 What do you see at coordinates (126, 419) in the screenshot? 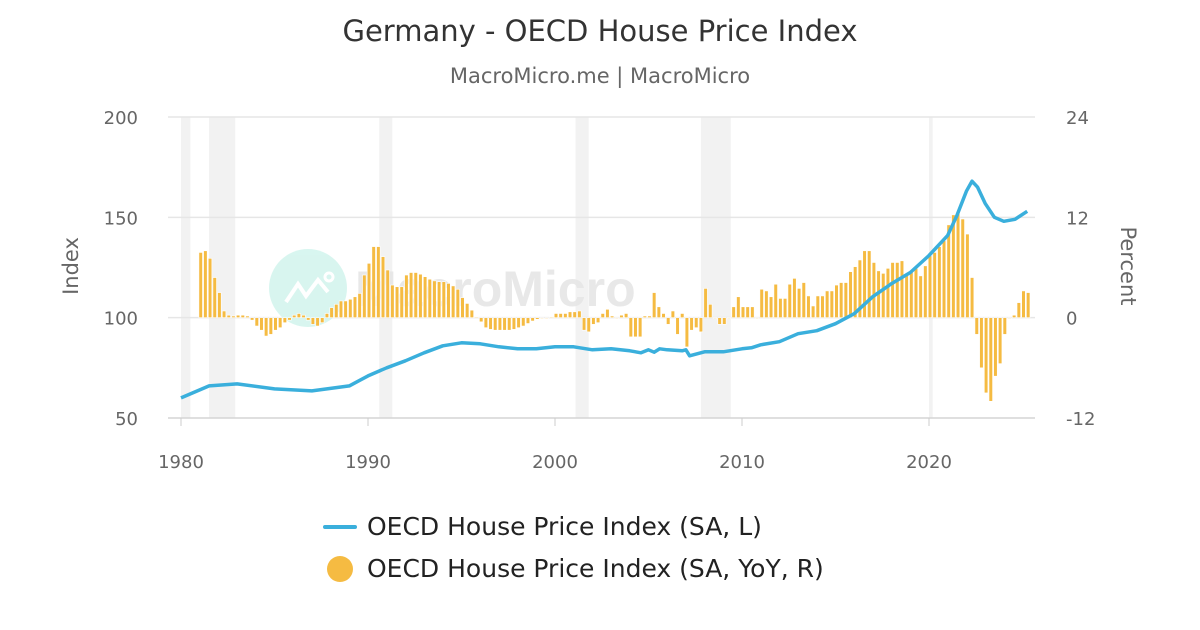
I see `left-axis-tick: 50` at bounding box center [126, 419].